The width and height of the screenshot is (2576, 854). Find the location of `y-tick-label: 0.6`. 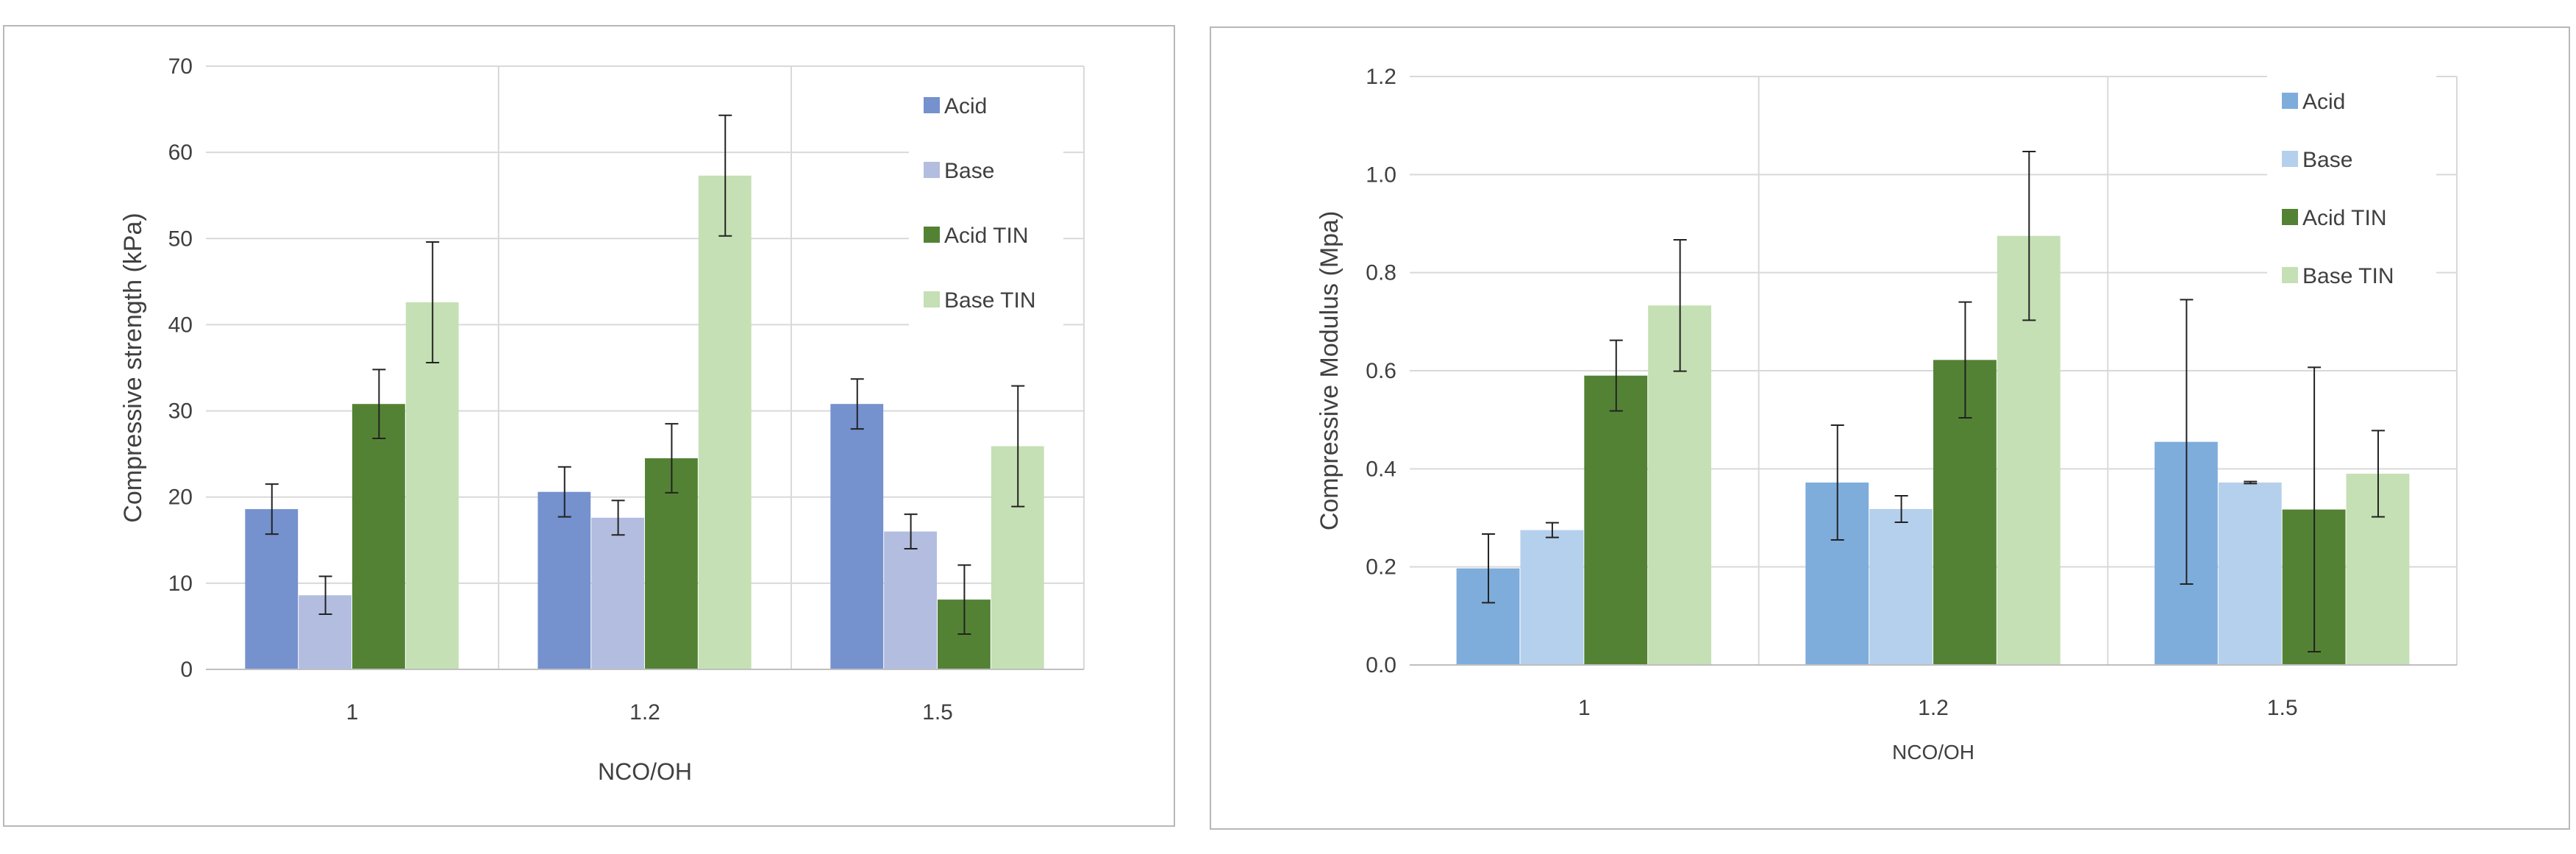

y-tick-label: 0.6 is located at coordinates (1381, 371).